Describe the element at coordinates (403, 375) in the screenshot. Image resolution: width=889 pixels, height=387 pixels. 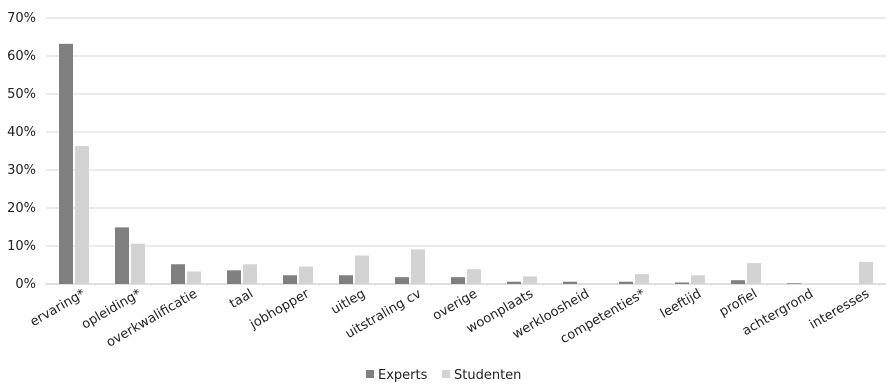
I see `legend-label-experts: Experts` at that location.